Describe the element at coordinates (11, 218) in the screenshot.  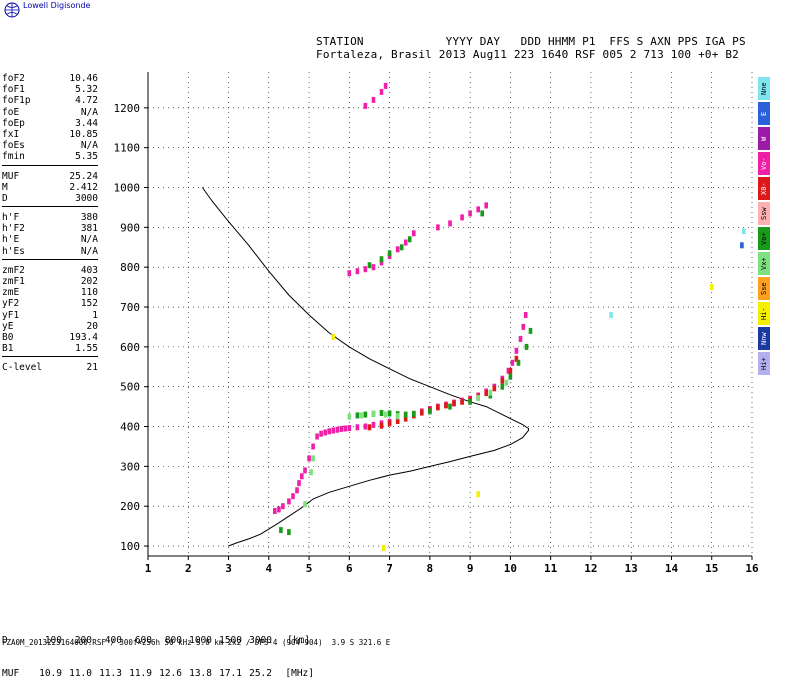
I see `parameter-name: h'F` at that location.